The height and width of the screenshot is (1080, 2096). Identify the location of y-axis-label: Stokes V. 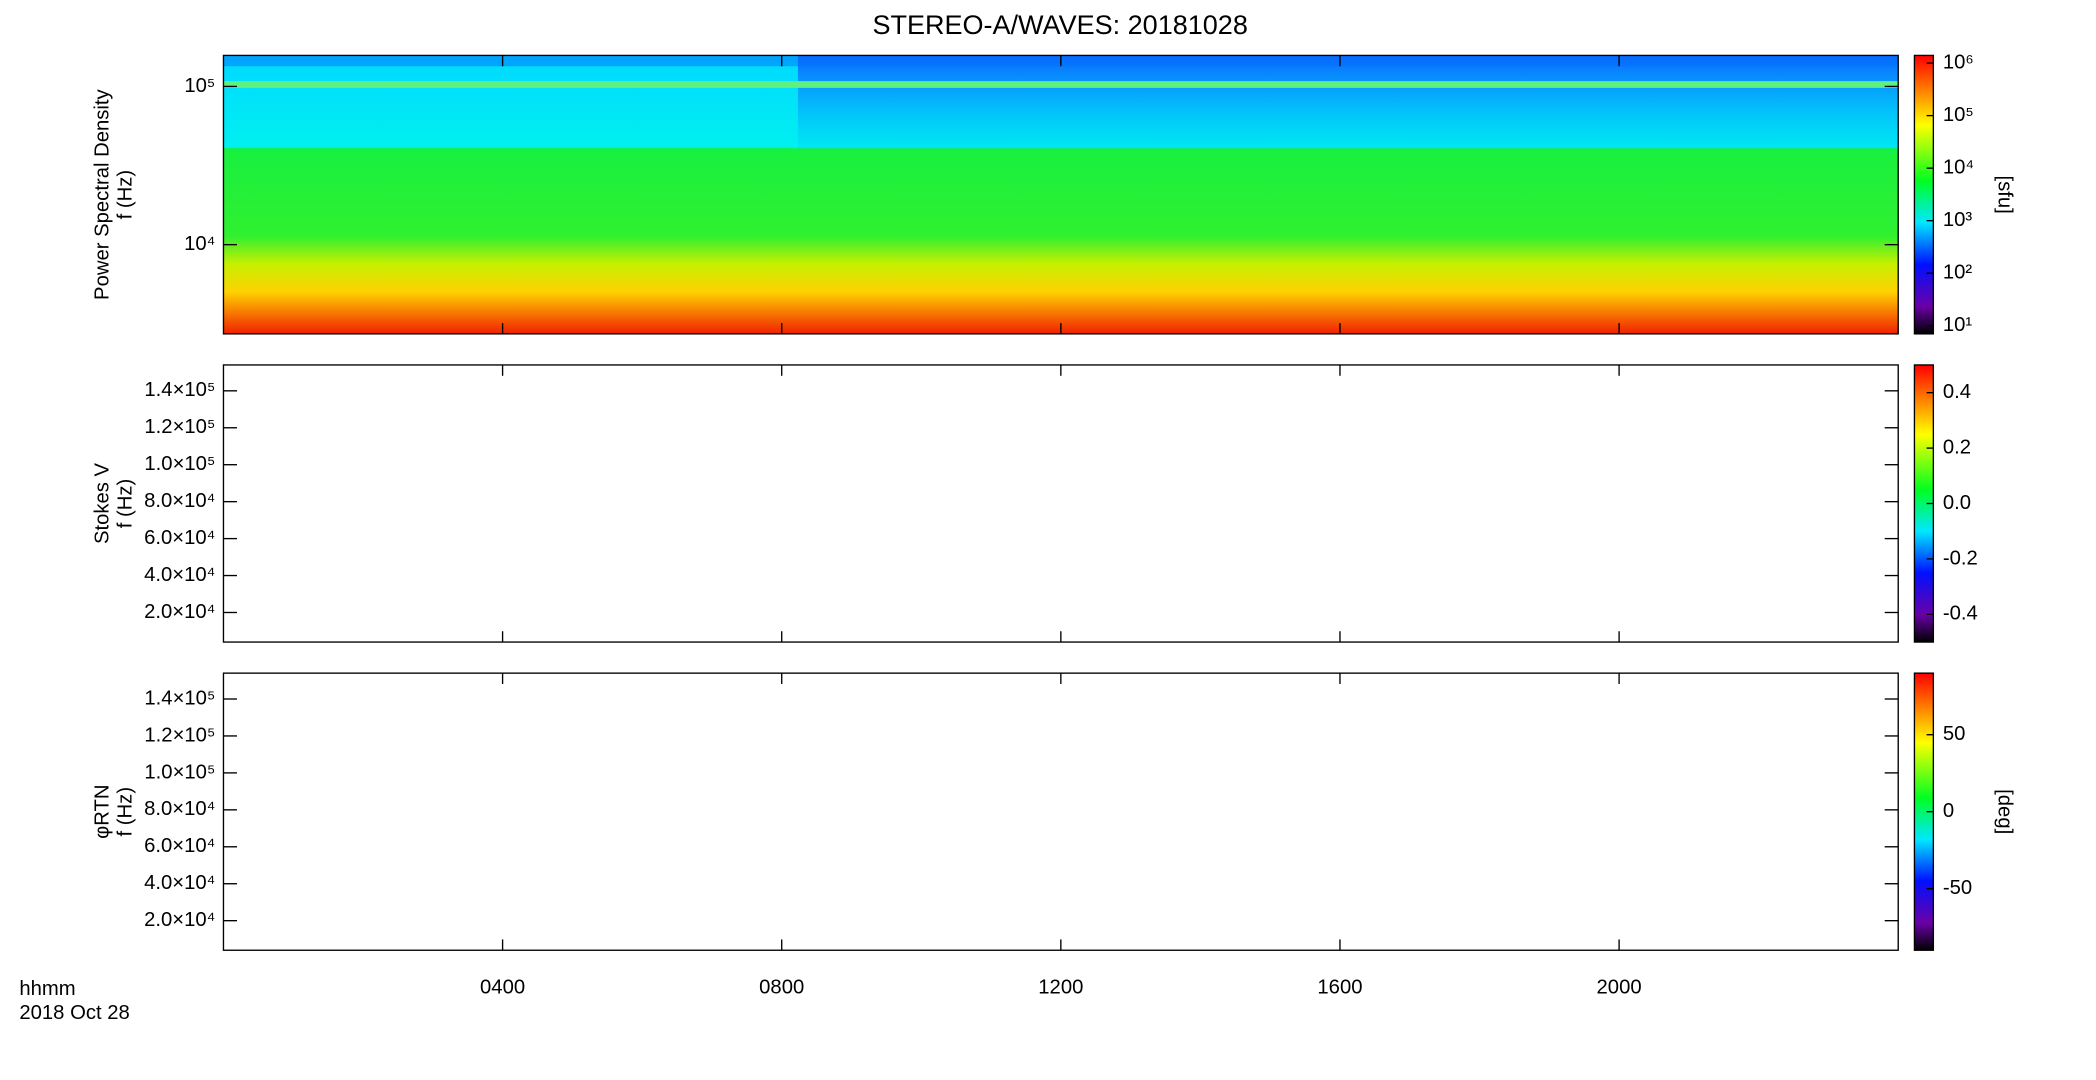
(103, 503).